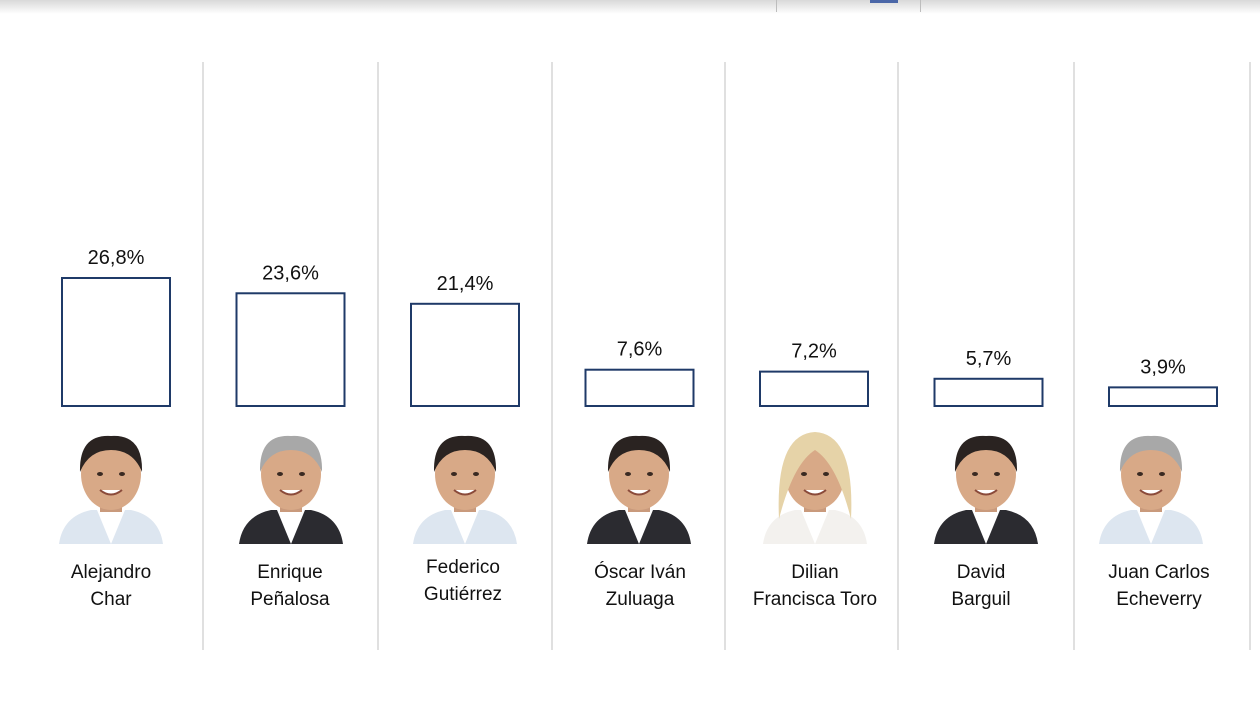 This screenshot has width=1260, height=705. I want to click on value-label: 7,2%, so click(814, 352).